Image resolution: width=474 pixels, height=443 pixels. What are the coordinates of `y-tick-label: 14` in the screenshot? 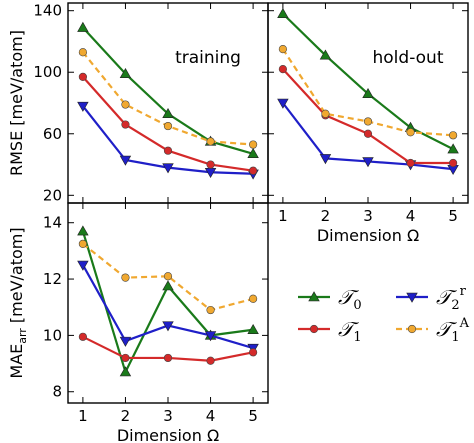 It's located at (52, 223).